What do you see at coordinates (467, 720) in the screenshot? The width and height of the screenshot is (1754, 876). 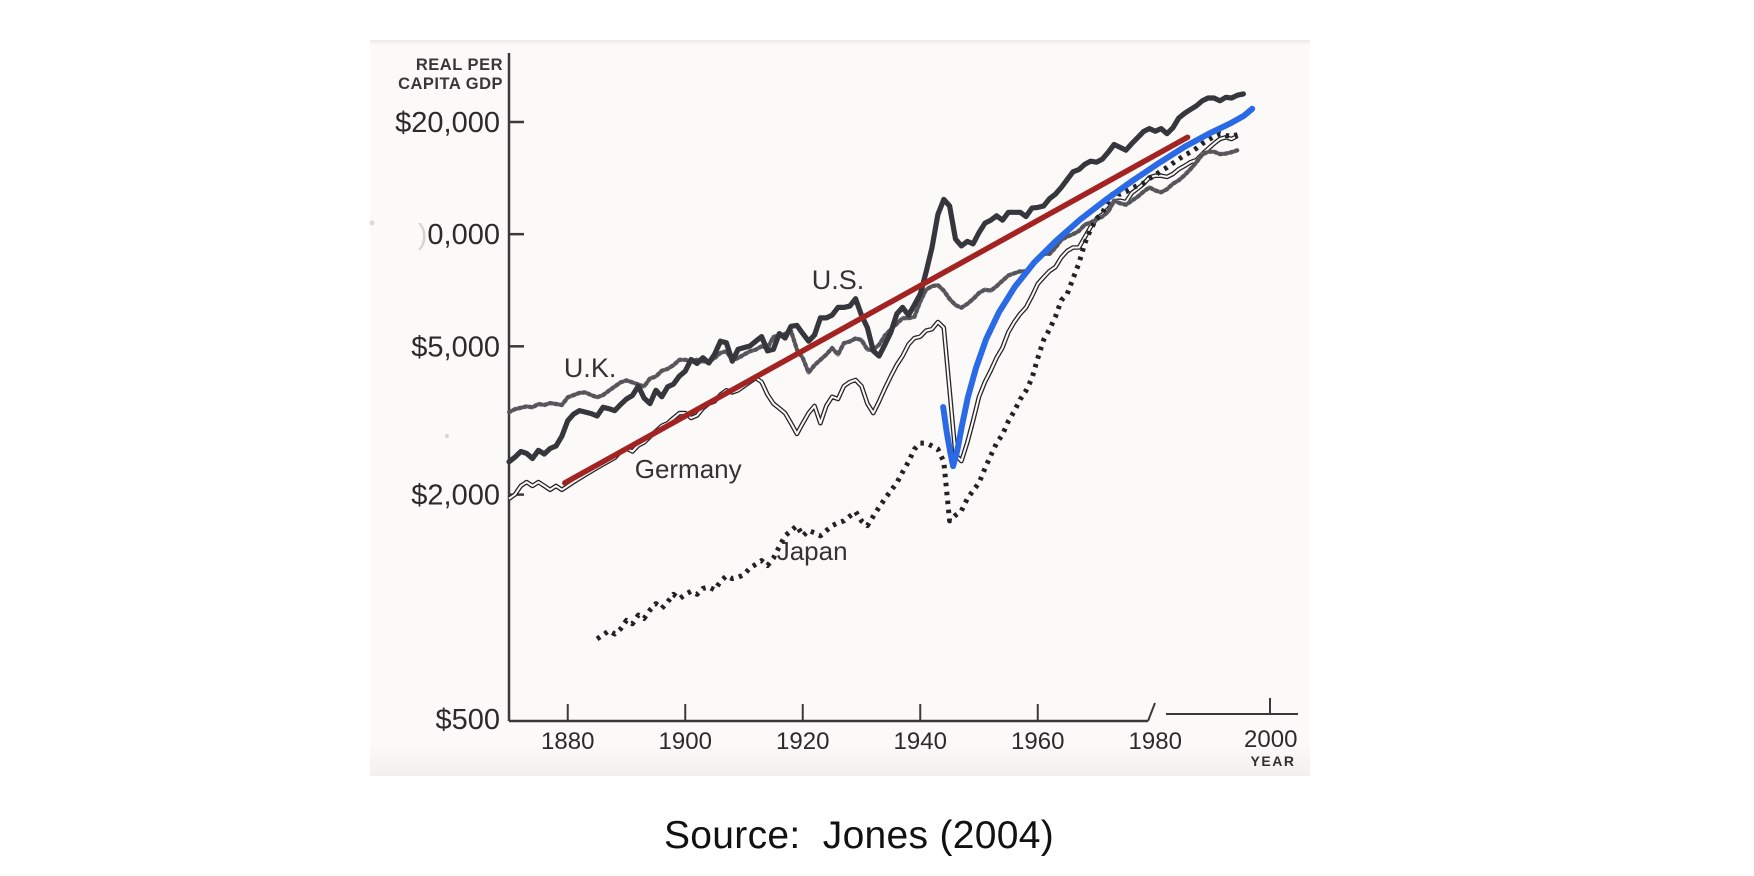 I see `y-tick-label: $500` at bounding box center [467, 720].